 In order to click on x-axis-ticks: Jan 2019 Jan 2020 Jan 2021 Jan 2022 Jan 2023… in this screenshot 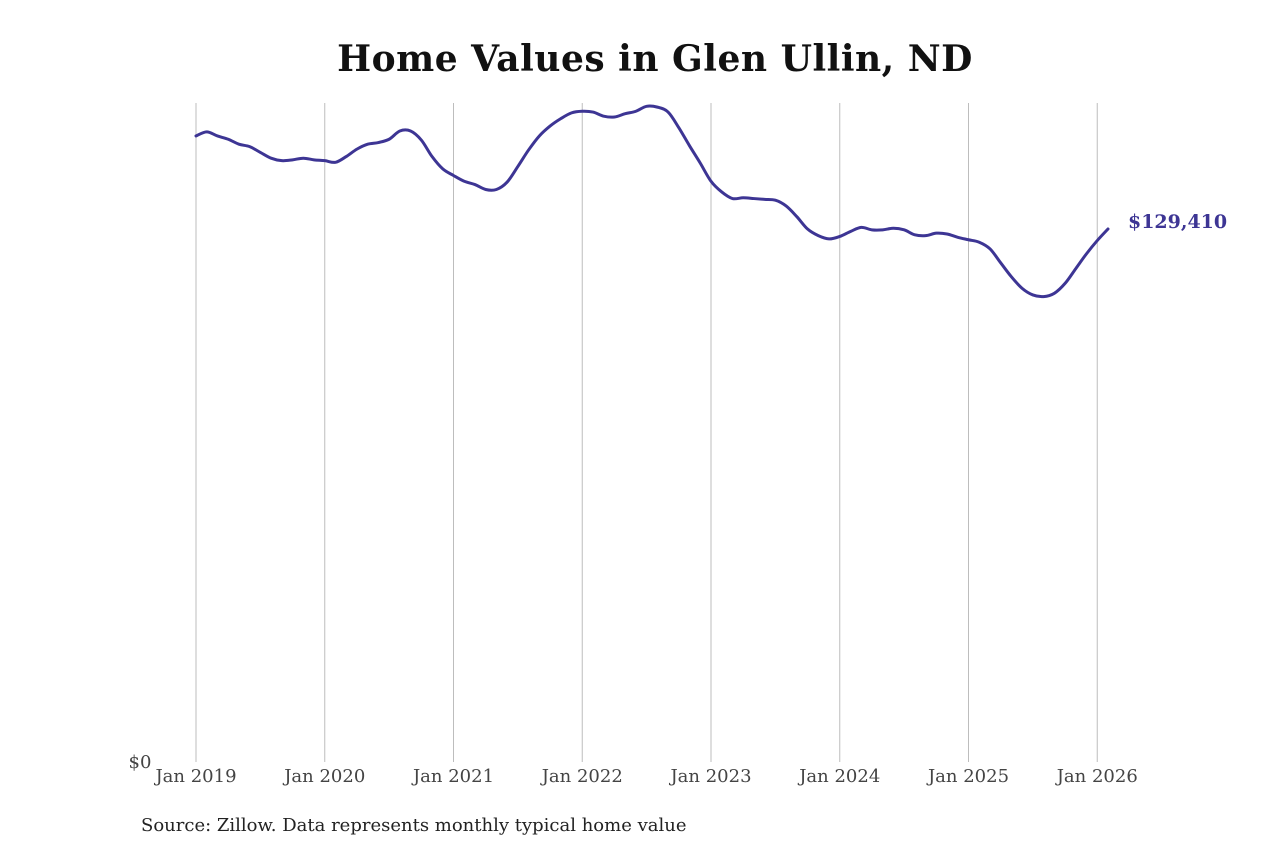, I will do `click(645, 776)`.